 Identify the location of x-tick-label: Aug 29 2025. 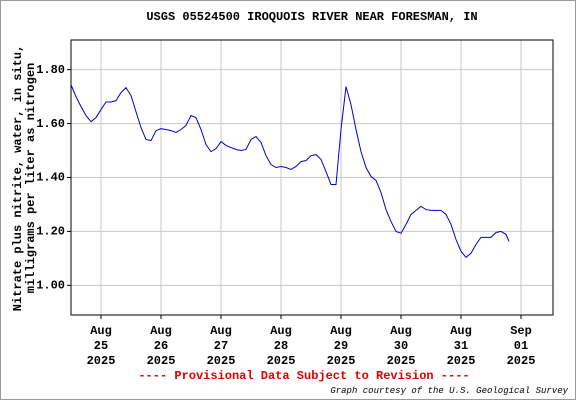
(341, 346).